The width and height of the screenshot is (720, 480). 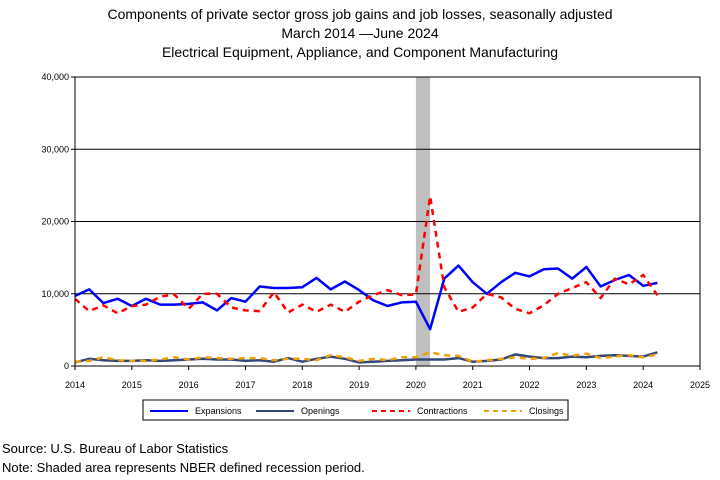 What do you see at coordinates (75, 385) in the screenshot?
I see `x-tick-label: 2014` at bounding box center [75, 385].